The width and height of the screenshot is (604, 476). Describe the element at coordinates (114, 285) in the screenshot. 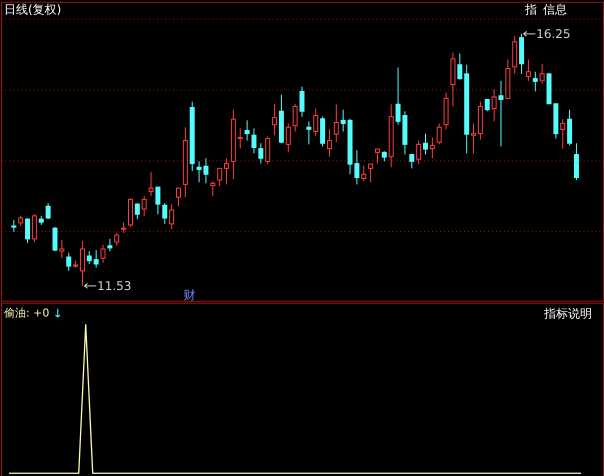

I see `annotation: 11.53` at that location.